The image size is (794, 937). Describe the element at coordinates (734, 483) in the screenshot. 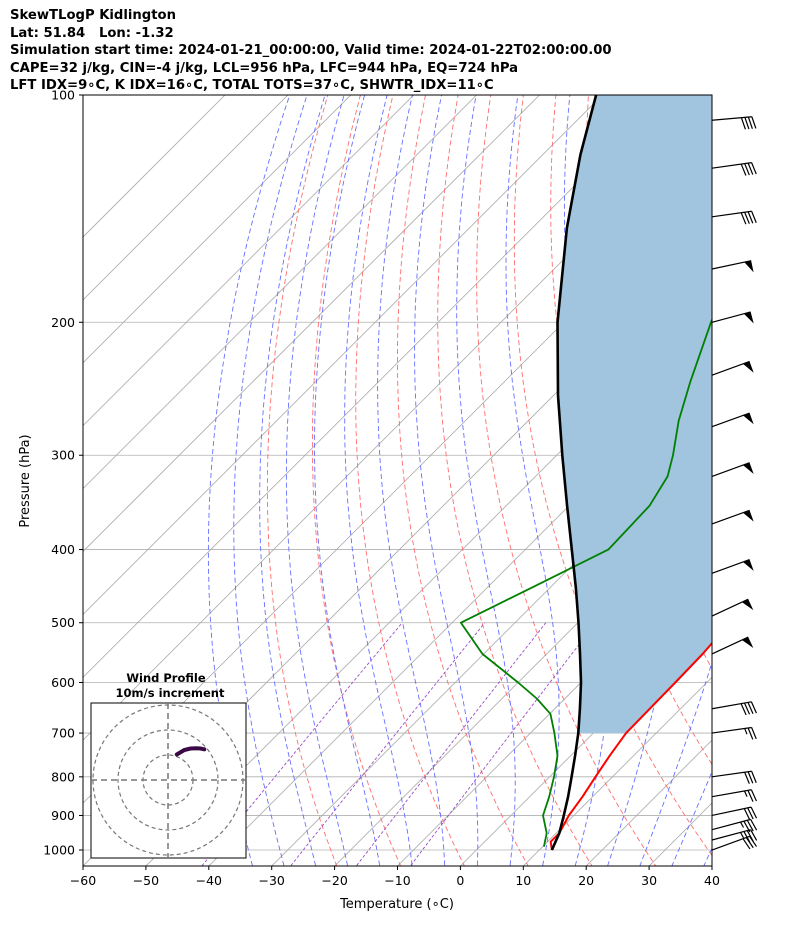

I see `wind-barbs` at that location.